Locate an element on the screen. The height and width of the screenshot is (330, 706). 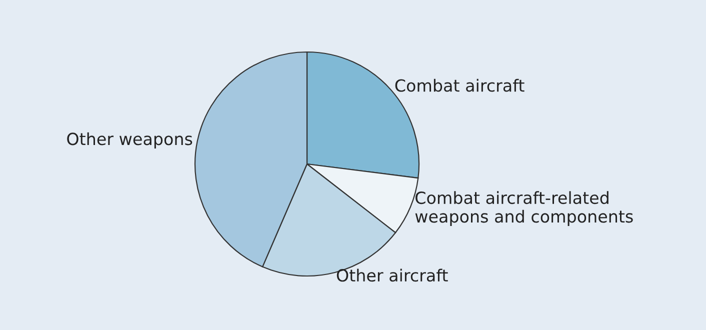
slice-label: Other aircraft is located at coordinates (392, 275).